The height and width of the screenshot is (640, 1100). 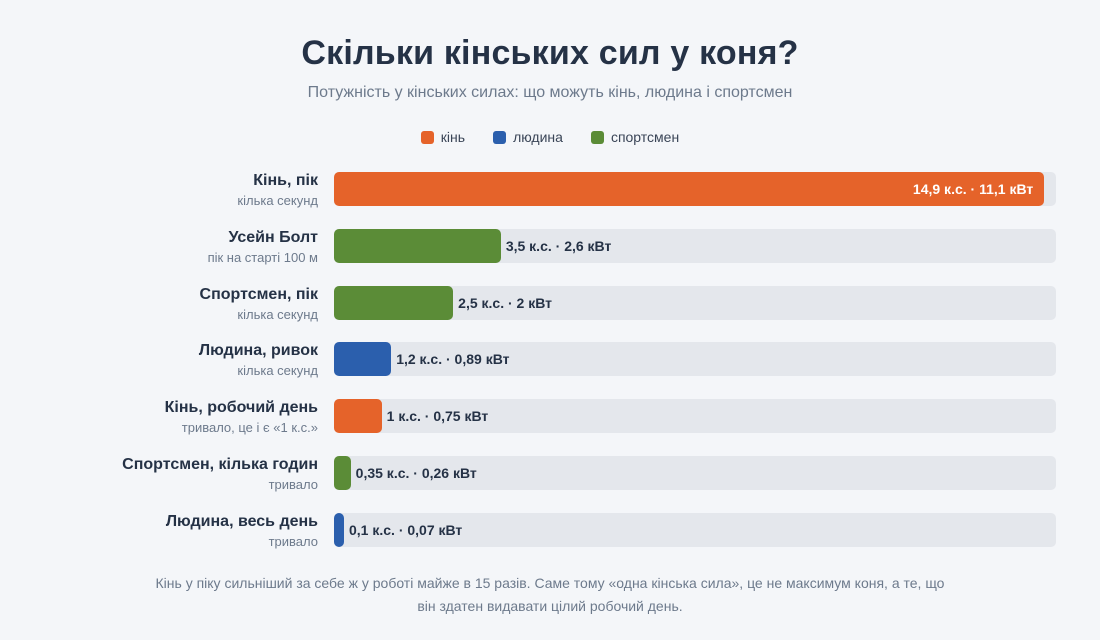 I want to click on category-label: Людина, ривок, so click(x=258, y=350).